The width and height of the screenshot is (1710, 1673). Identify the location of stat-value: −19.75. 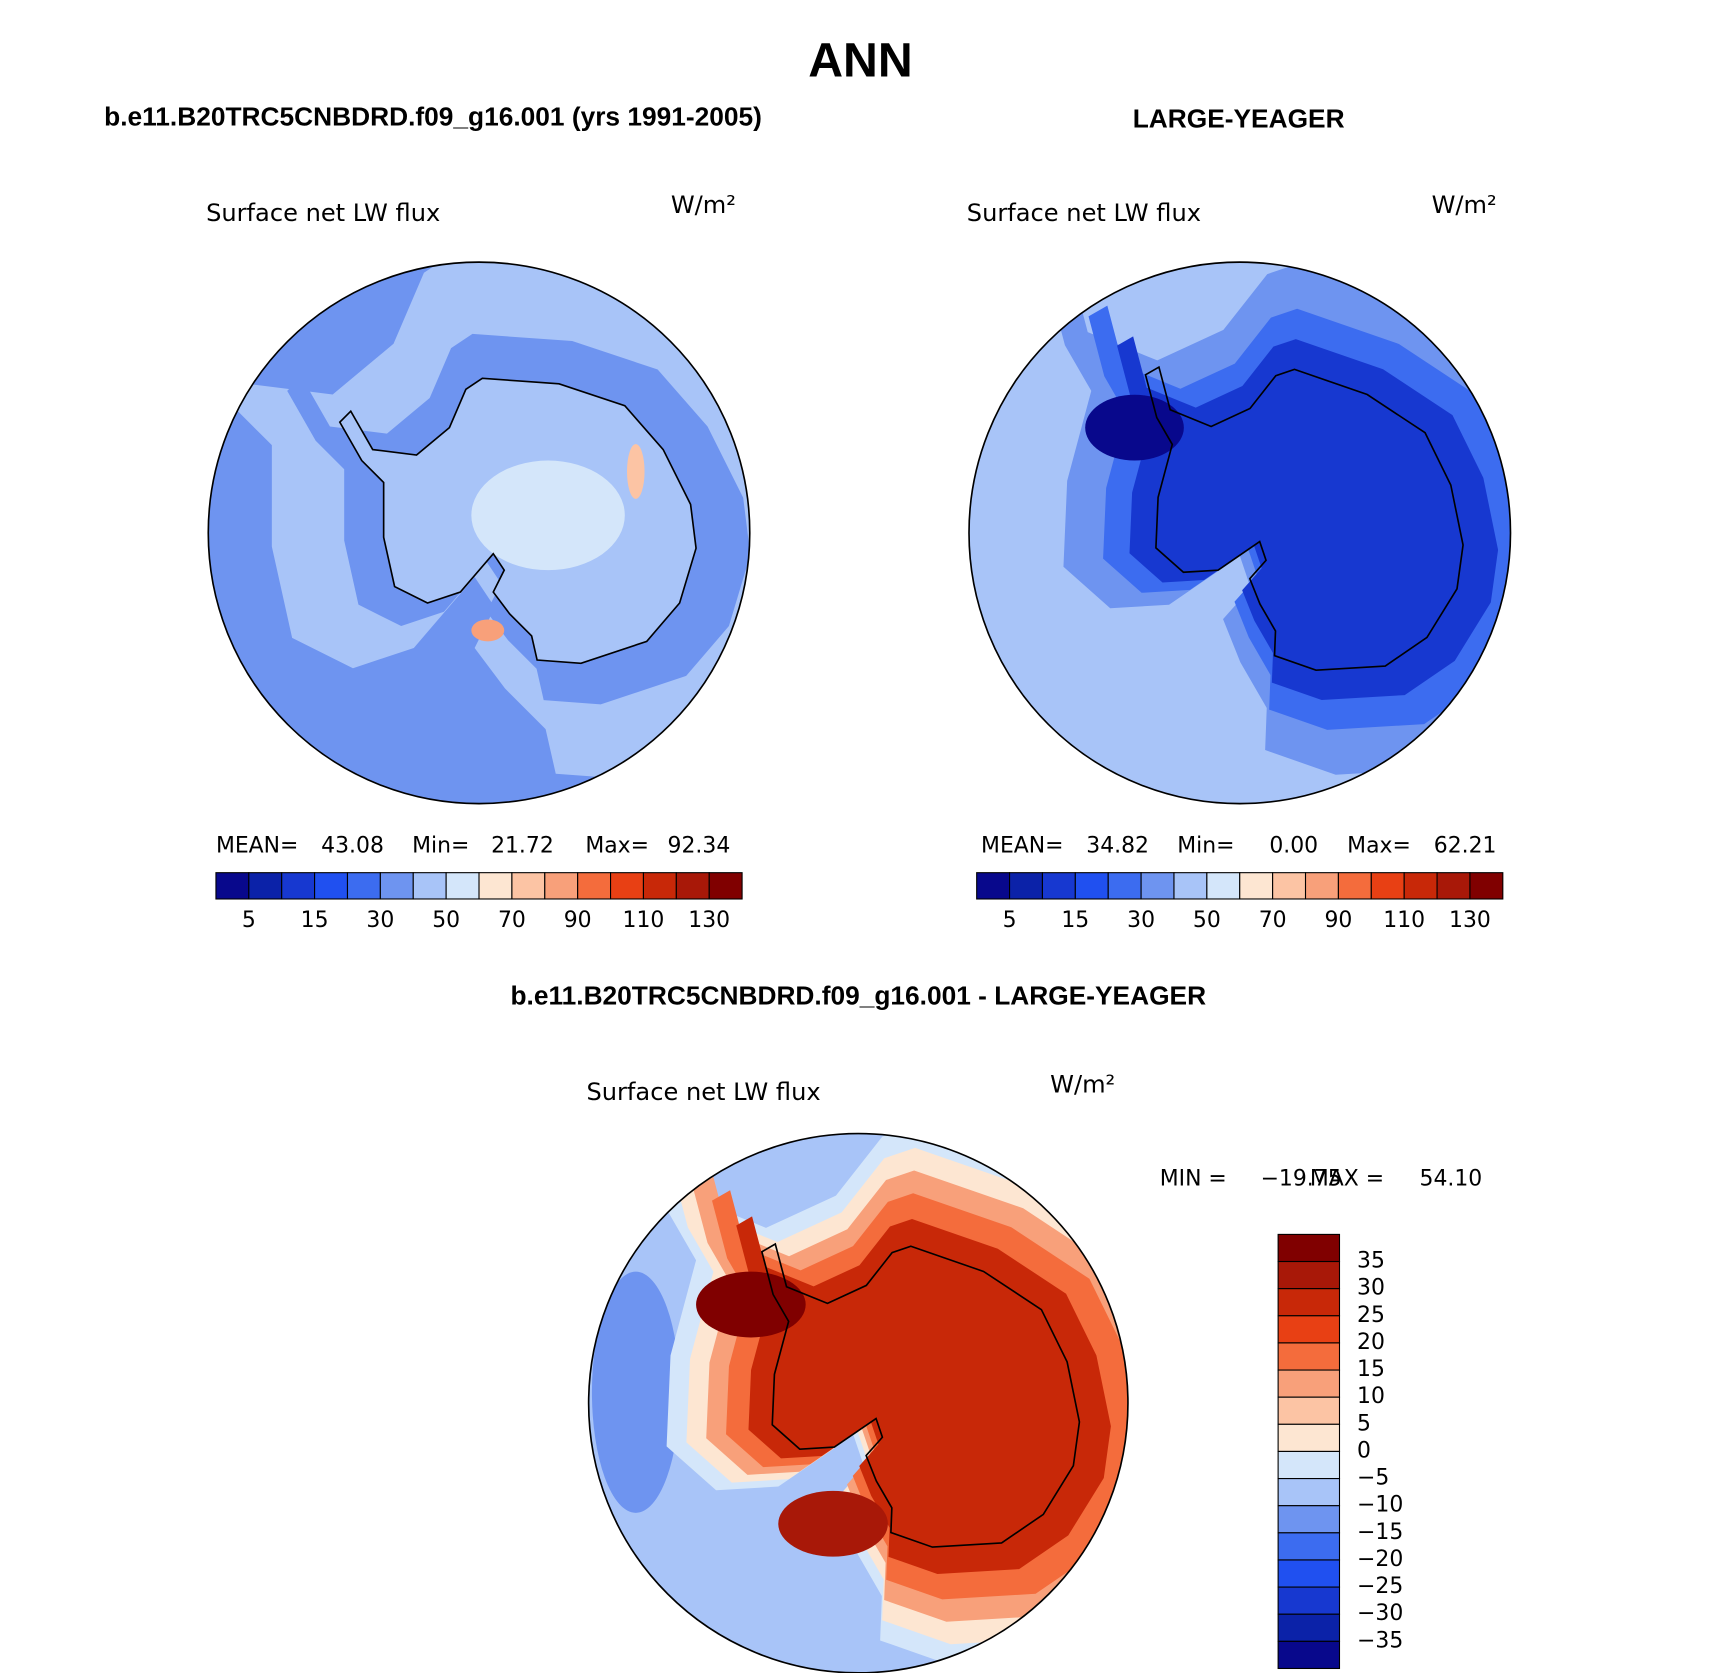
(1301, 1179).